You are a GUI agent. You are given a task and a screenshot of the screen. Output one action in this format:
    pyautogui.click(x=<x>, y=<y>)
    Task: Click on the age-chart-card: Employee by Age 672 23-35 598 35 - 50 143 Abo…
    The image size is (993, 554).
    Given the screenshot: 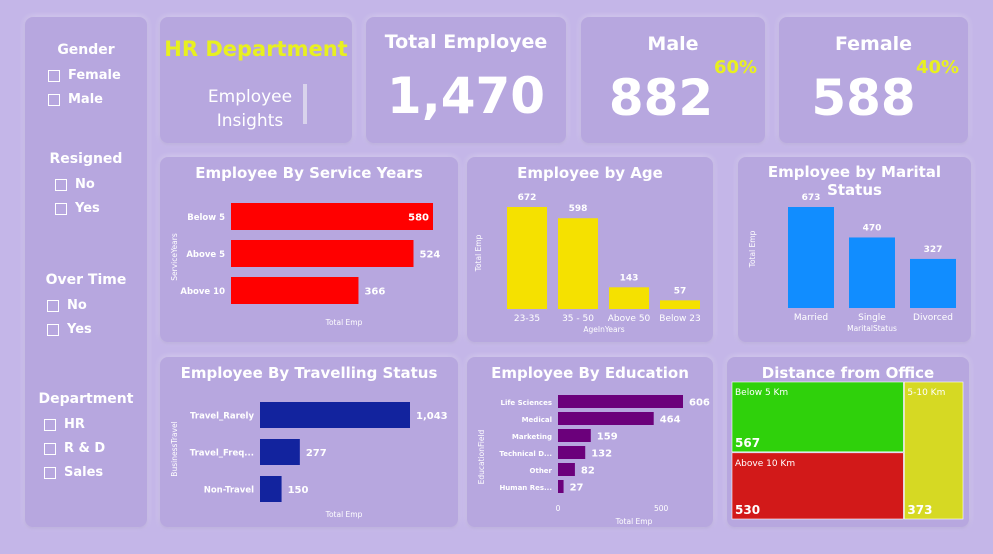 What is the action you would take?
    pyautogui.click(x=590, y=249)
    